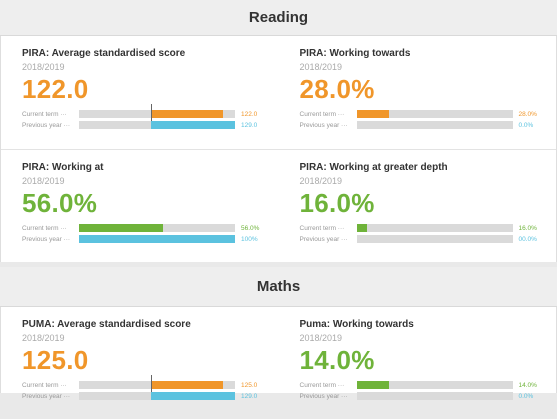 The image size is (557, 419). What do you see at coordinates (63, 167) in the screenshot?
I see `card-title: PIRA: Working at` at bounding box center [63, 167].